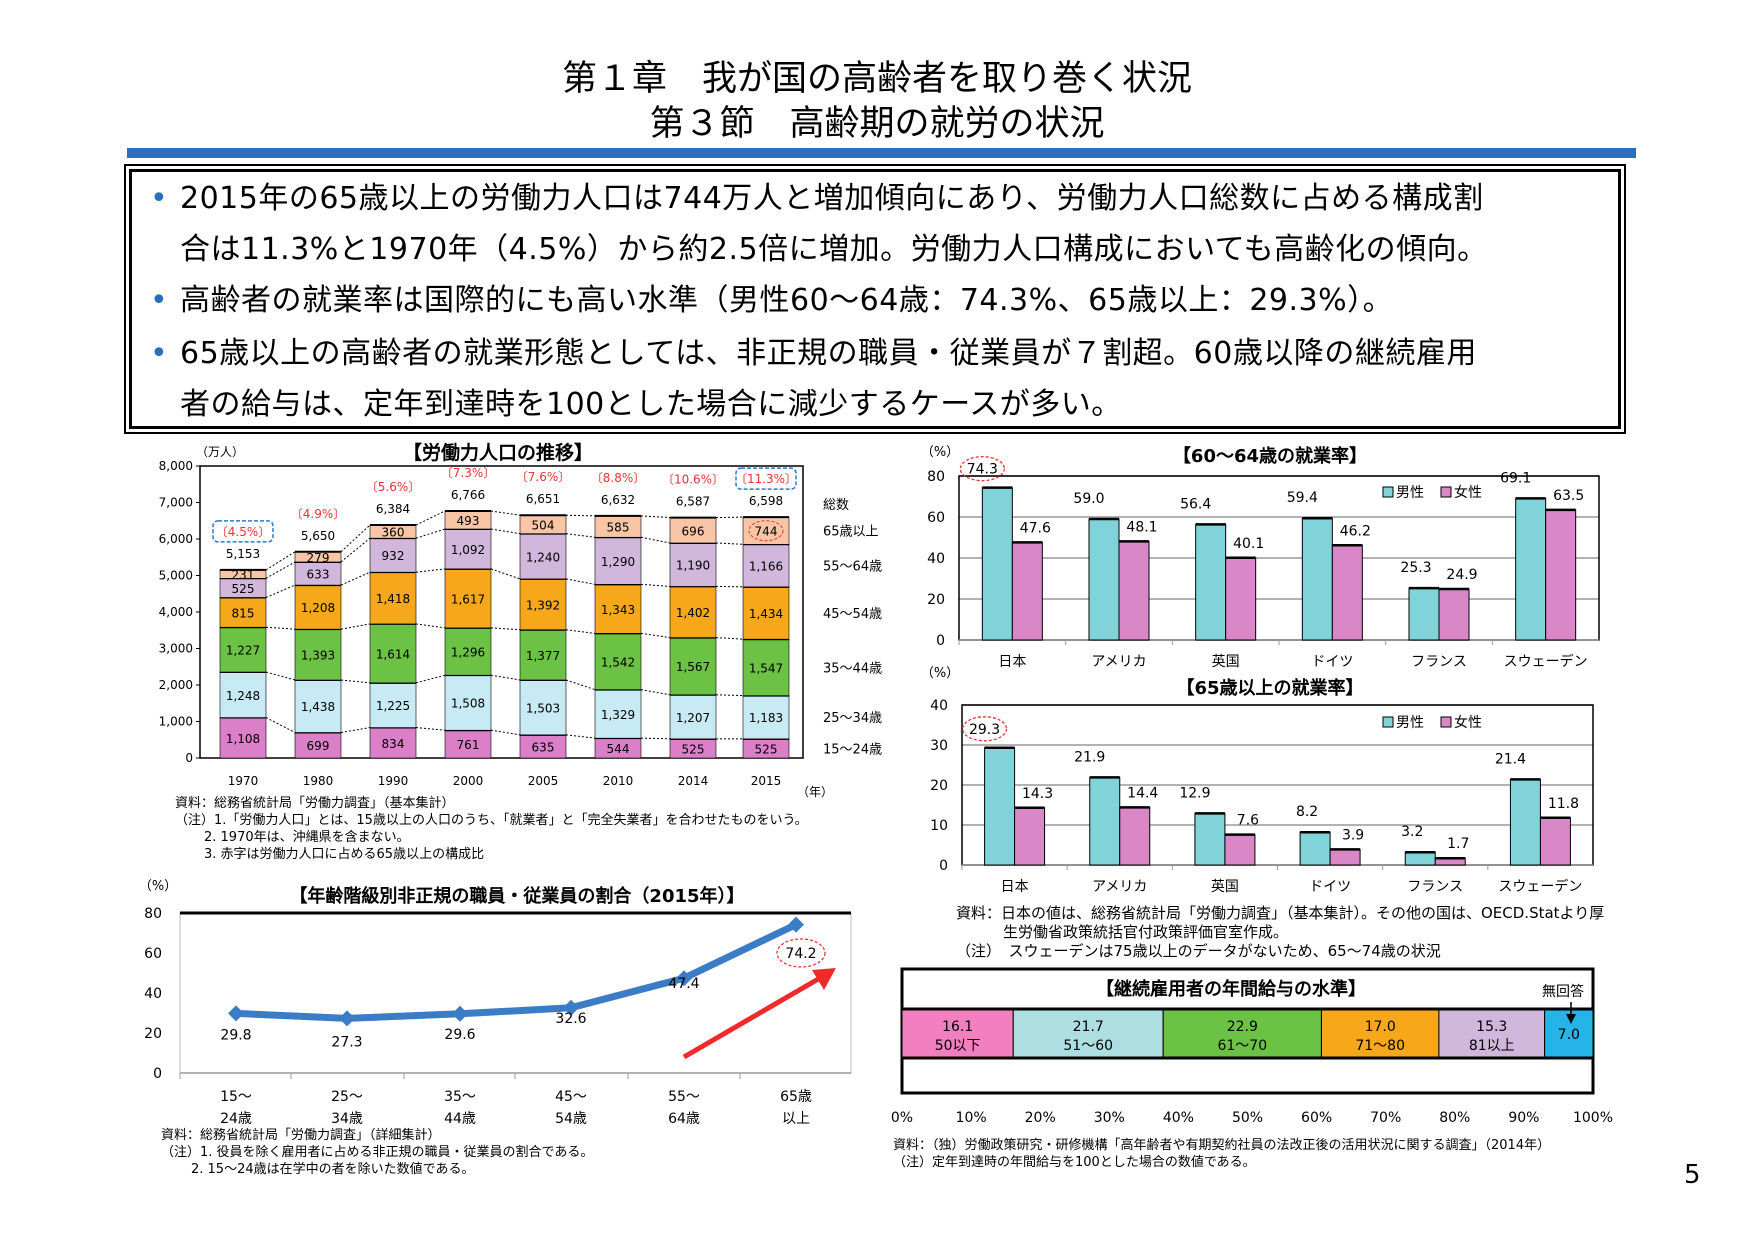 Image resolution: width=1754 pixels, height=1241 pixels. I want to click on total-label: 6,632, so click(618, 500).